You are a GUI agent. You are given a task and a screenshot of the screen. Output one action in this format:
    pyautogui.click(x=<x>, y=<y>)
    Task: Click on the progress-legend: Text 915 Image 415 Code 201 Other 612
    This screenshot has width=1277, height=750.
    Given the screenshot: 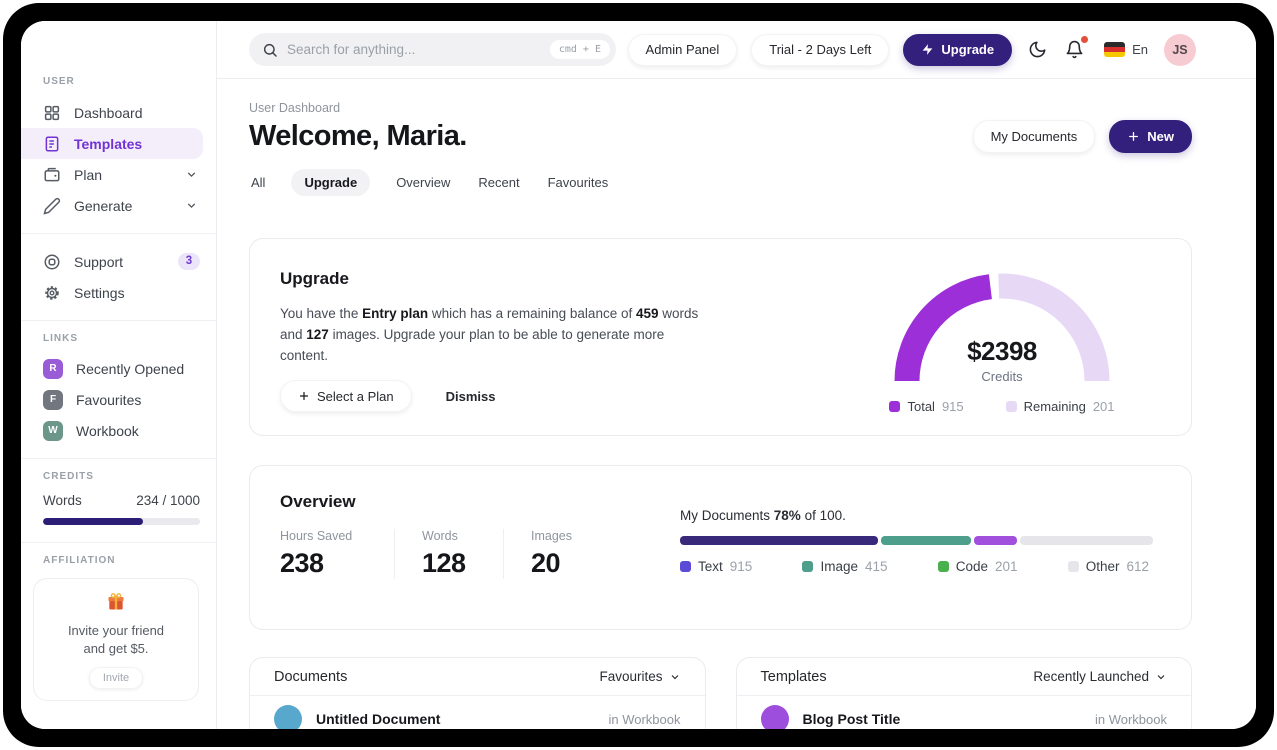 What is the action you would take?
    pyautogui.click(x=916, y=566)
    